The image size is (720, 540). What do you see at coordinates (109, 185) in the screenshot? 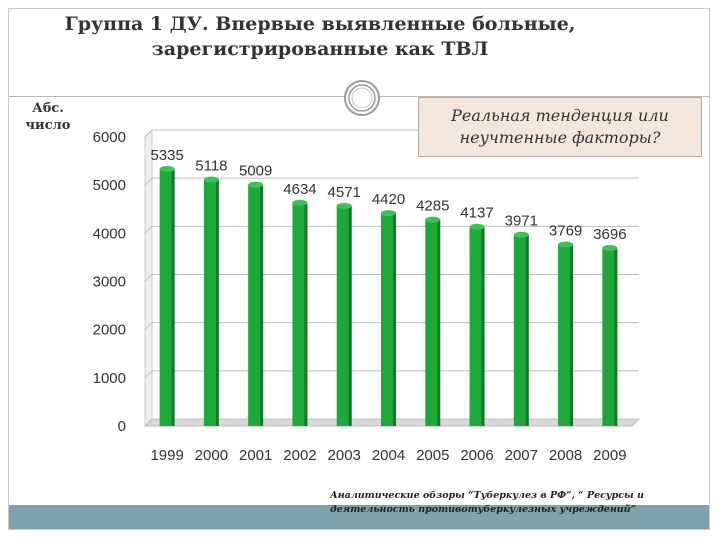
I see `y-tick-label: 5000` at bounding box center [109, 185].